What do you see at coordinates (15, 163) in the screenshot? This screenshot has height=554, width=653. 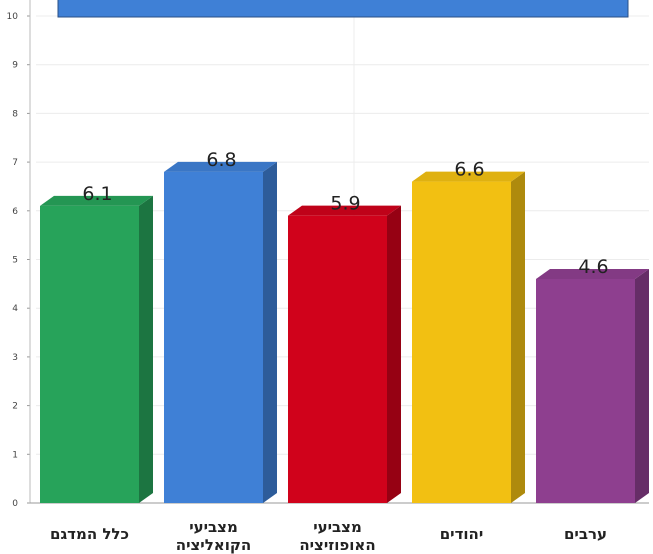 I see `y-tick-label: 7` at bounding box center [15, 163].